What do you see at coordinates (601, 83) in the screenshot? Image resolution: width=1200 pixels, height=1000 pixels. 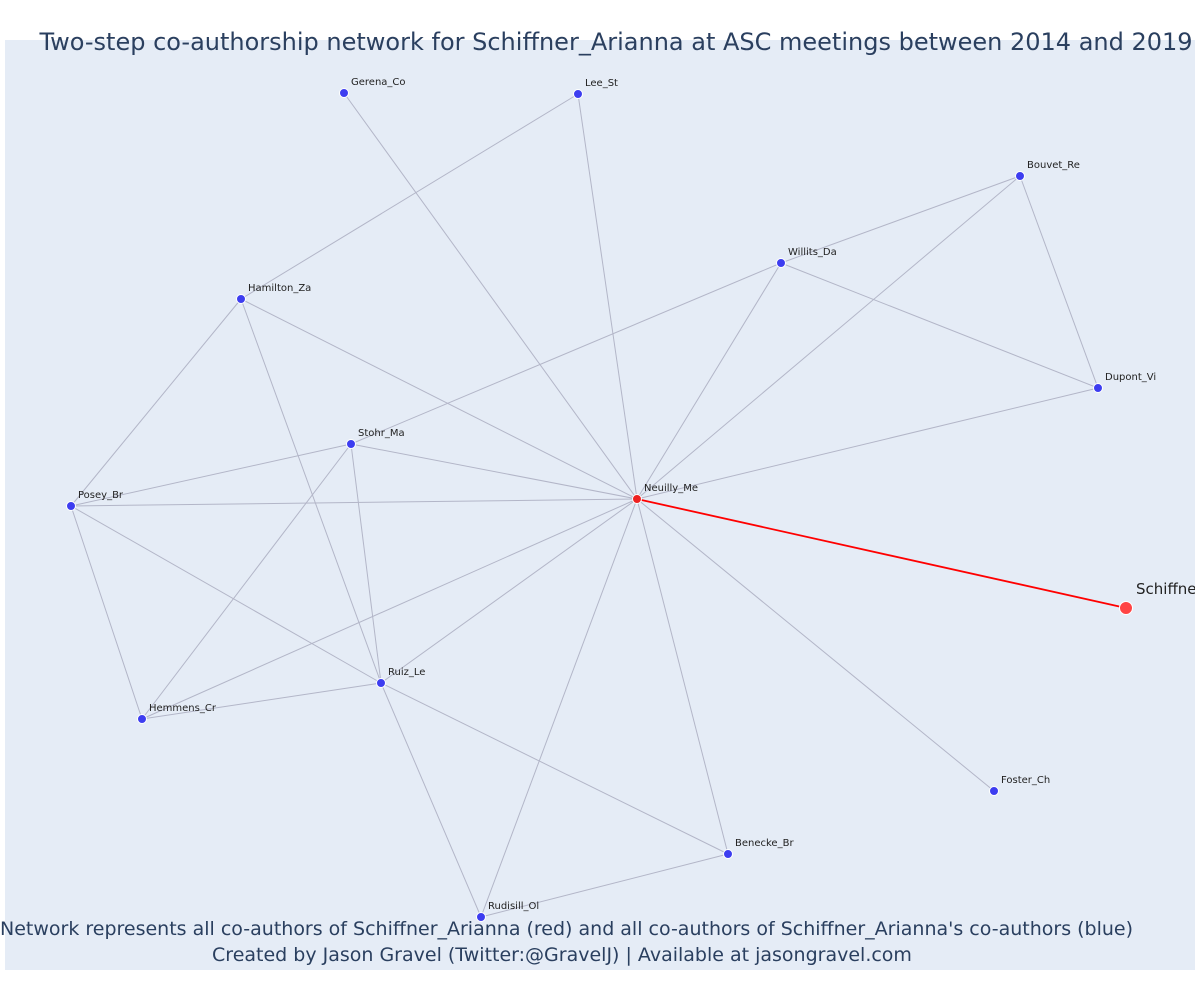 I see `label-Lee_St: Lee_St` at bounding box center [601, 83].